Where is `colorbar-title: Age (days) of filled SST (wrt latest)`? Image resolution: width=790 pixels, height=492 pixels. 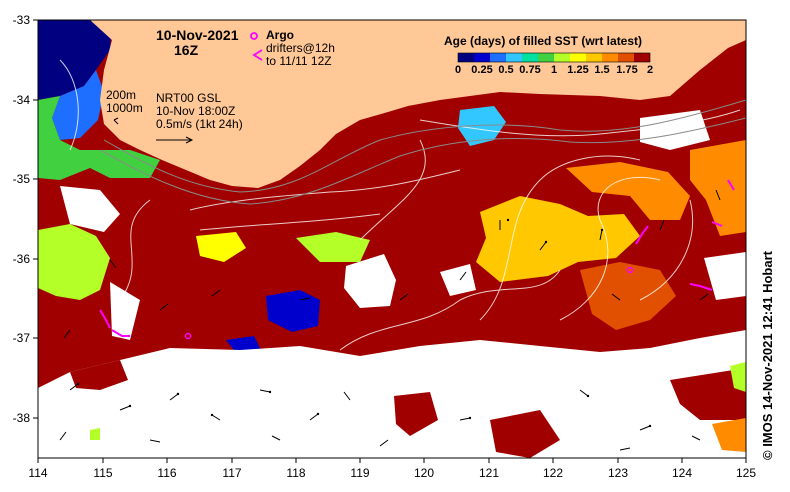
colorbar-title: Age (days) of filled SST (wrt latest) is located at coordinates (543, 41).